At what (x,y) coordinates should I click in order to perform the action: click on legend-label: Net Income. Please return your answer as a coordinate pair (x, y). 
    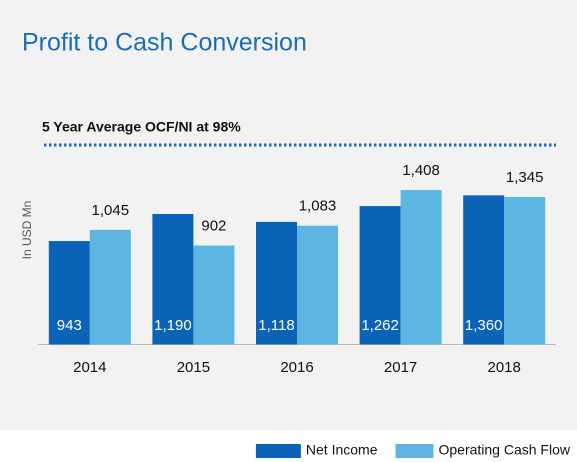
    Looking at the image, I should click on (342, 450).